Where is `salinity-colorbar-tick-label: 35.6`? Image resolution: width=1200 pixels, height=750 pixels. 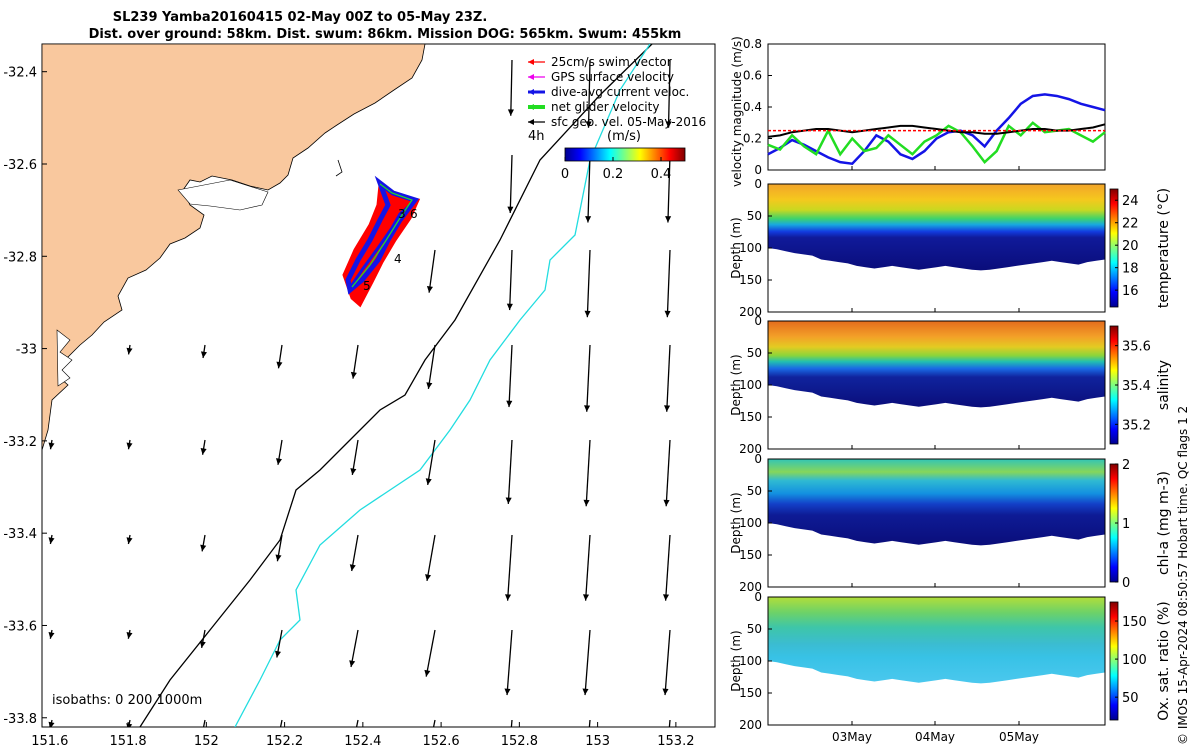
salinity-colorbar-tick-label: 35.6 is located at coordinates (1136, 347).